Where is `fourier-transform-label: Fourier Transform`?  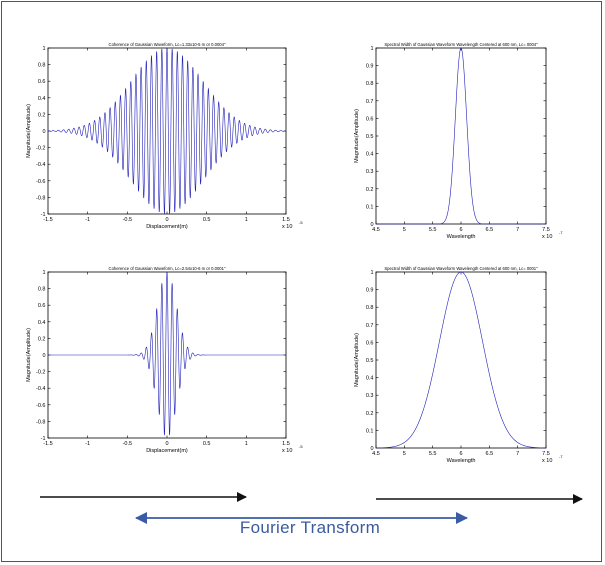 fourier-transform-label: Fourier Transform is located at coordinates (310, 527).